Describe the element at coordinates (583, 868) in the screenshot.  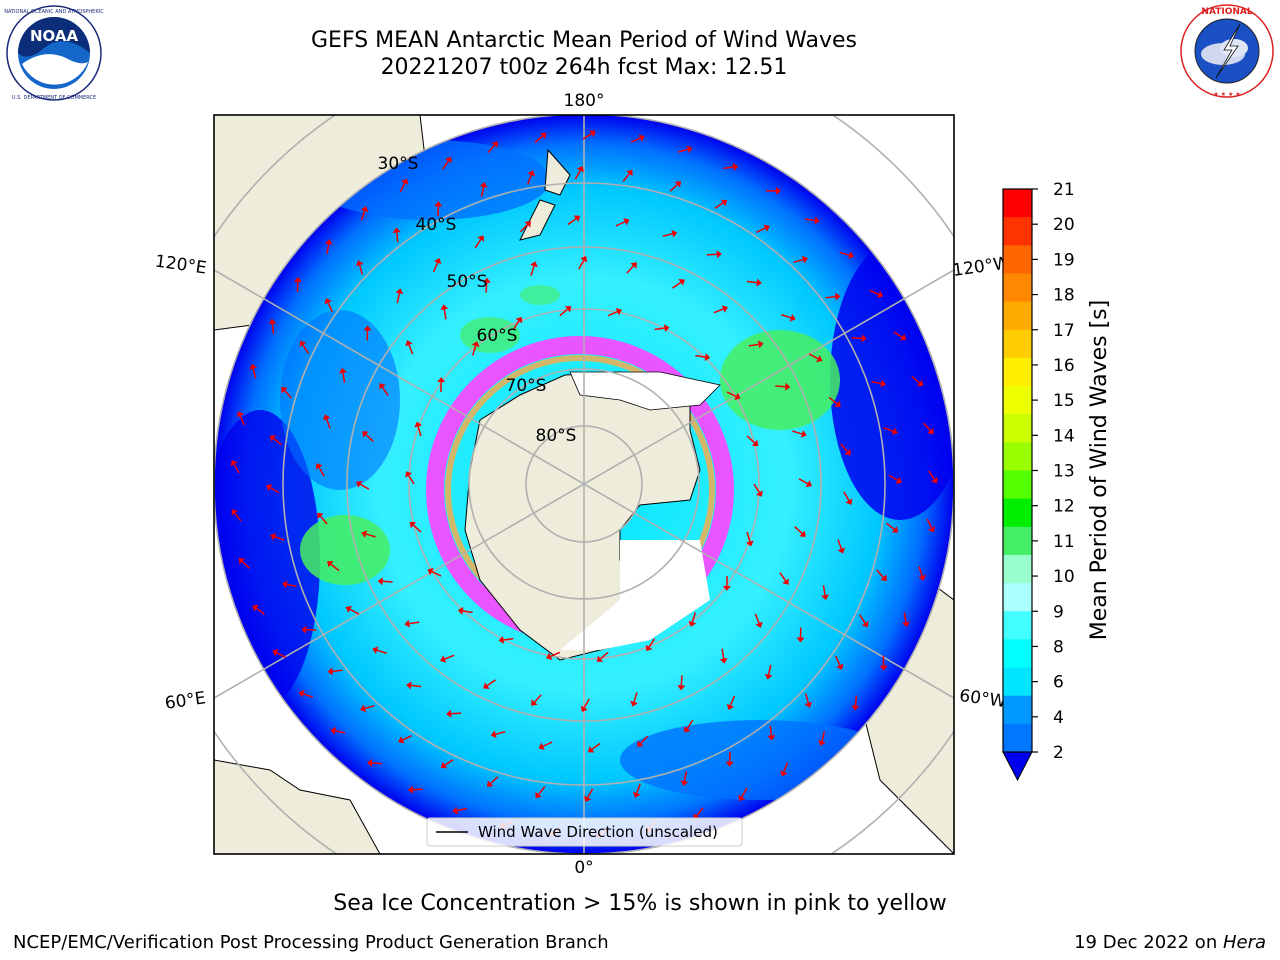
I see `lon-label-bottom: 0°` at that location.